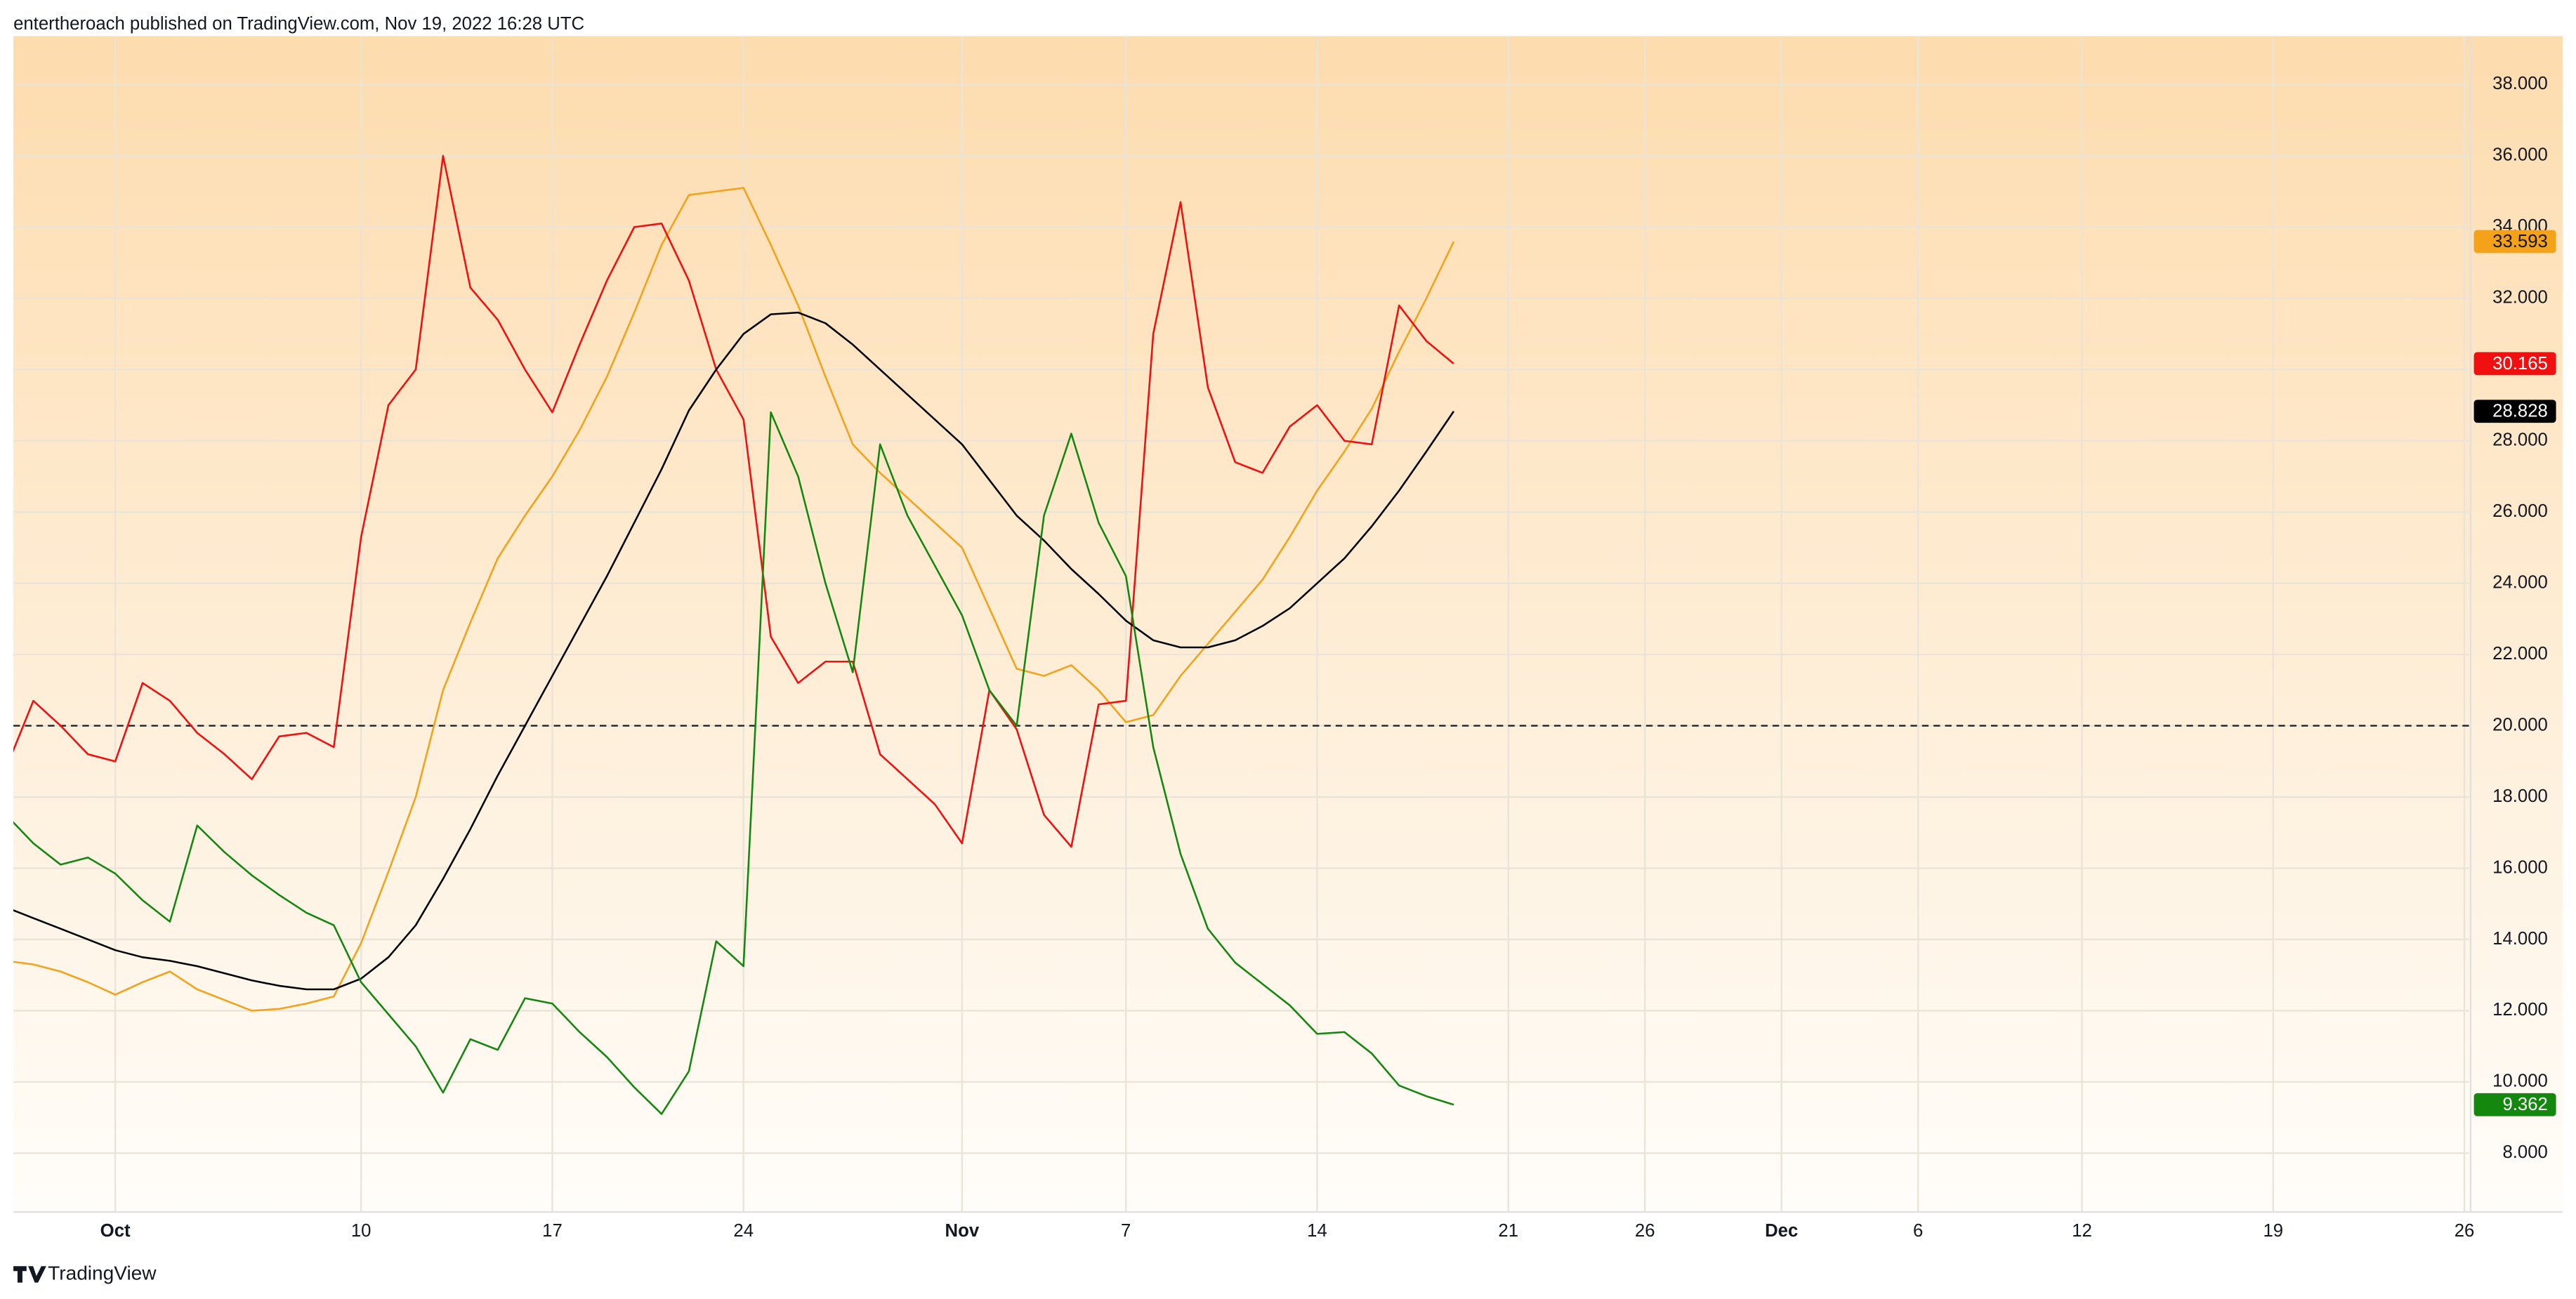 The height and width of the screenshot is (1299, 2576). I want to click on y-tick-label: 8.000, so click(2524, 1152).